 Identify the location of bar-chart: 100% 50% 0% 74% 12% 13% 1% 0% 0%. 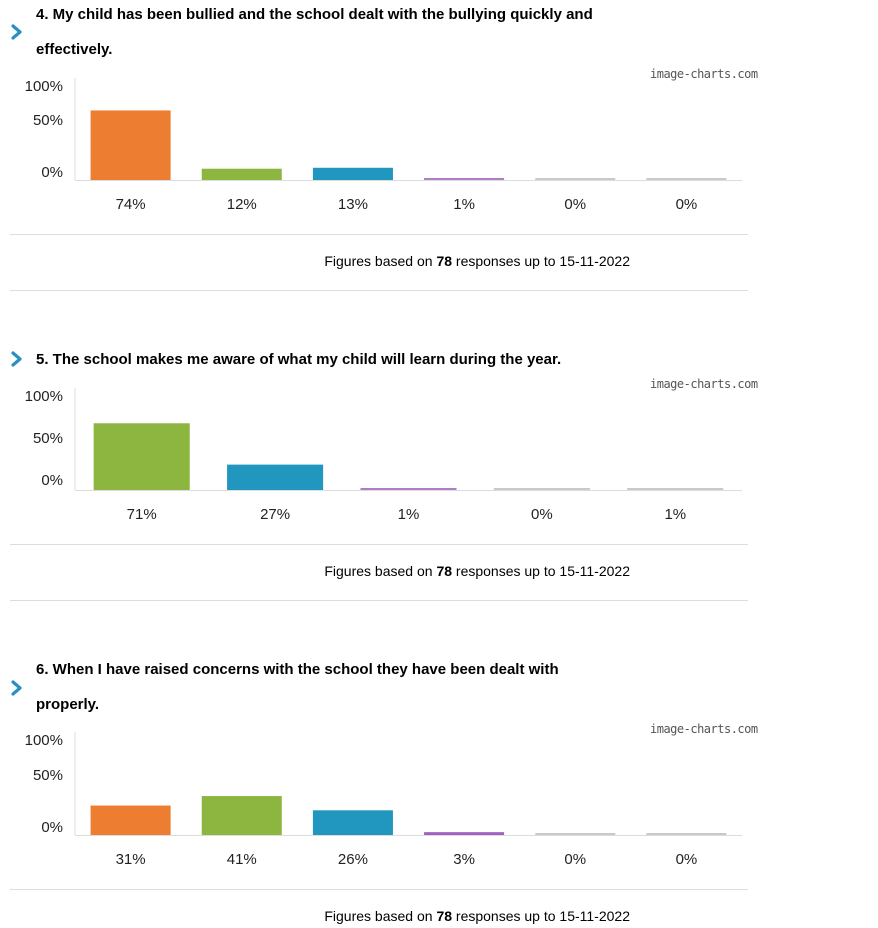
(383, 145).